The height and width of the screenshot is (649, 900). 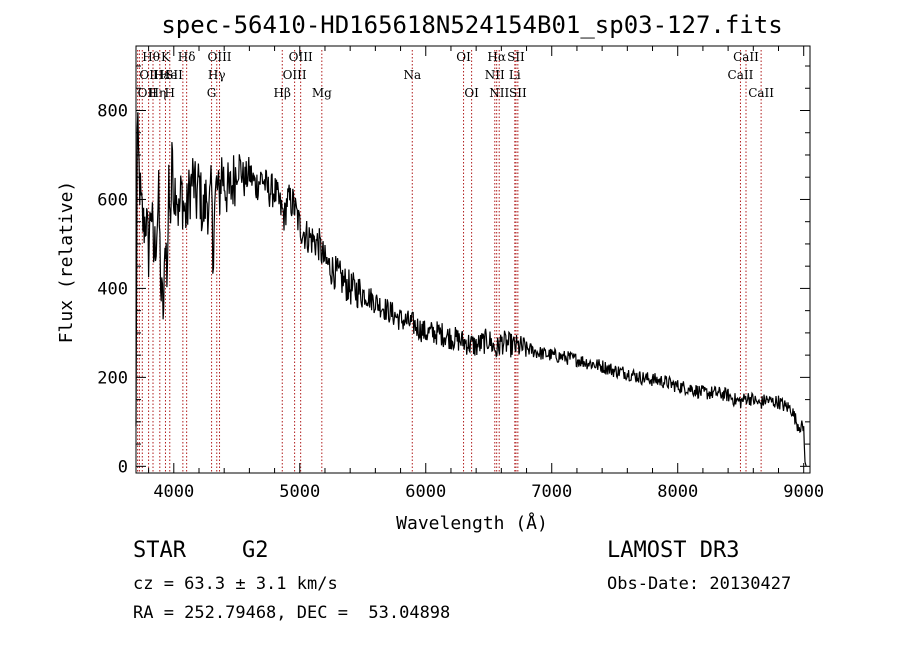 I want to click on line-label-19: OI, so click(x=471, y=93).